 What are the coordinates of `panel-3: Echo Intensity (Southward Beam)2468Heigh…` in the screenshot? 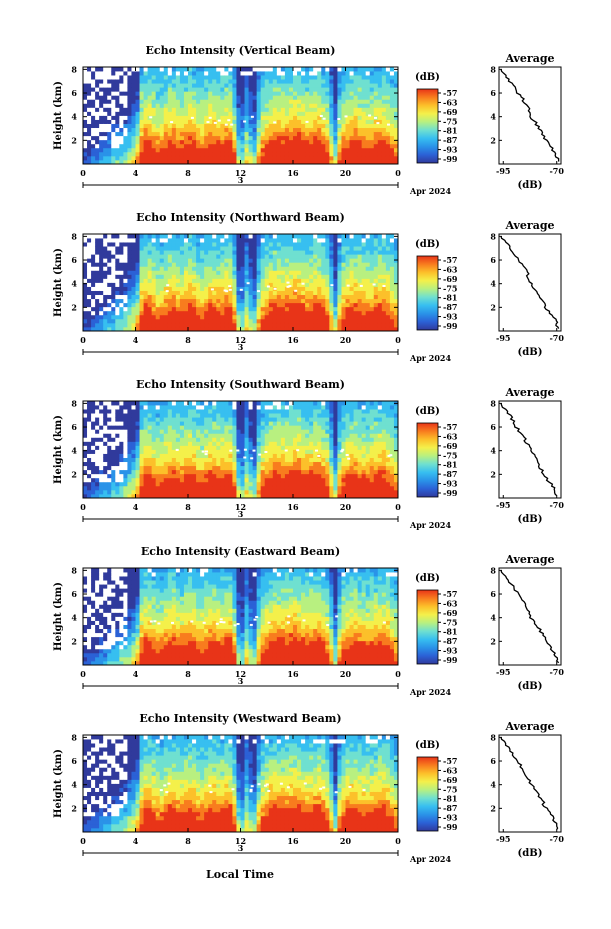 It's located at (308, 454).